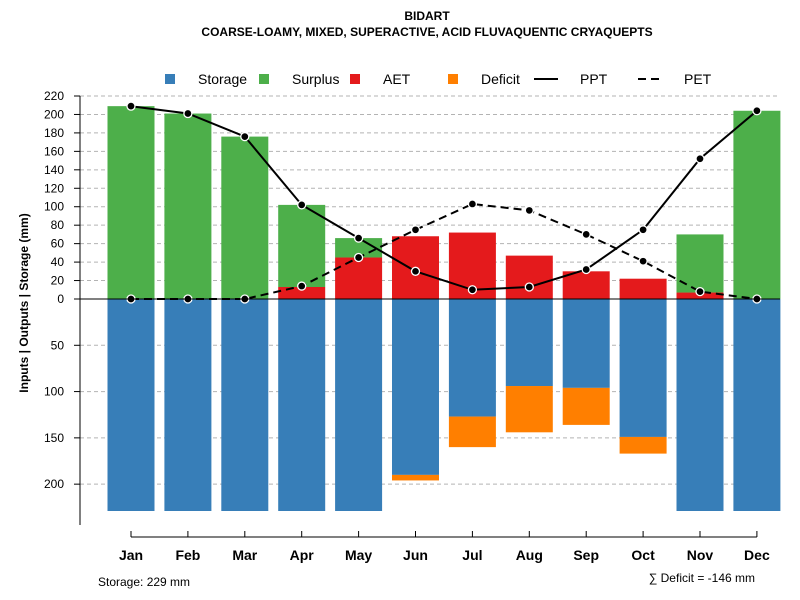 Image resolution: width=800 pixels, height=600 pixels. What do you see at coordinates (54, 188) in the screenshot?
I see `y-tick-label: 120` at bounding box center [54, 188].